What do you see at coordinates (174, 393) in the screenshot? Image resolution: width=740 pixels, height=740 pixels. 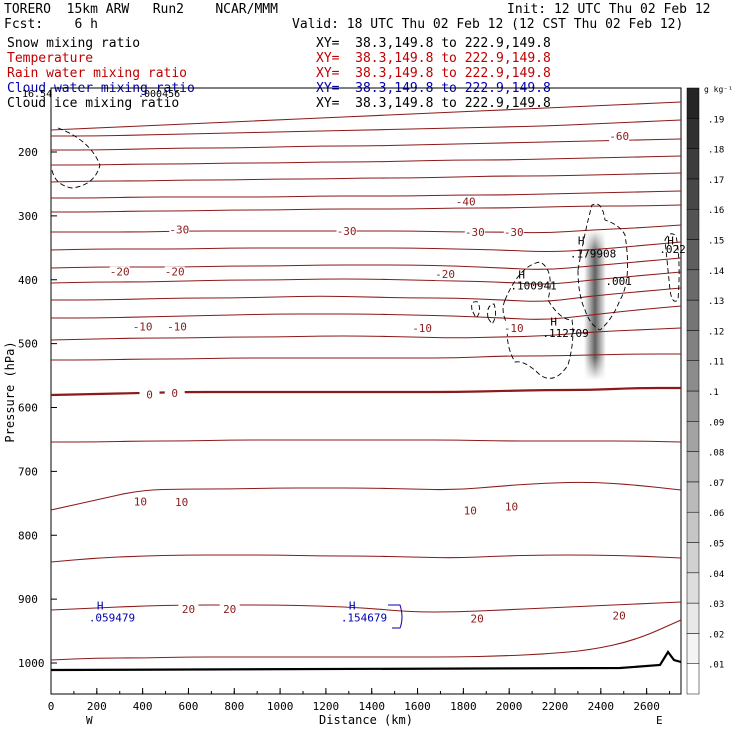 I see `isotherm-label: 0` at bounding box center [174, 393].